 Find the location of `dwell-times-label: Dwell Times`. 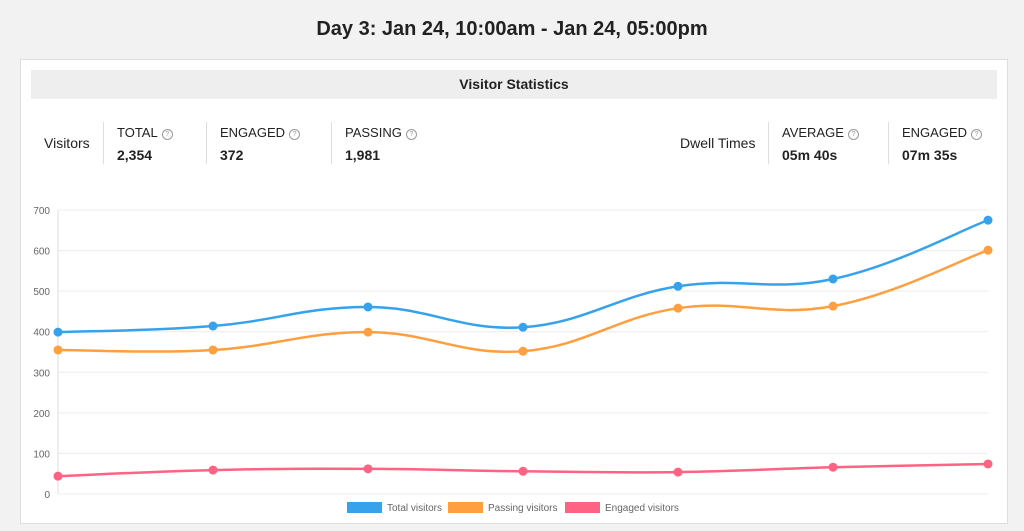

dwell-times-label: Dwell Times is located at coordinates (718, 143).